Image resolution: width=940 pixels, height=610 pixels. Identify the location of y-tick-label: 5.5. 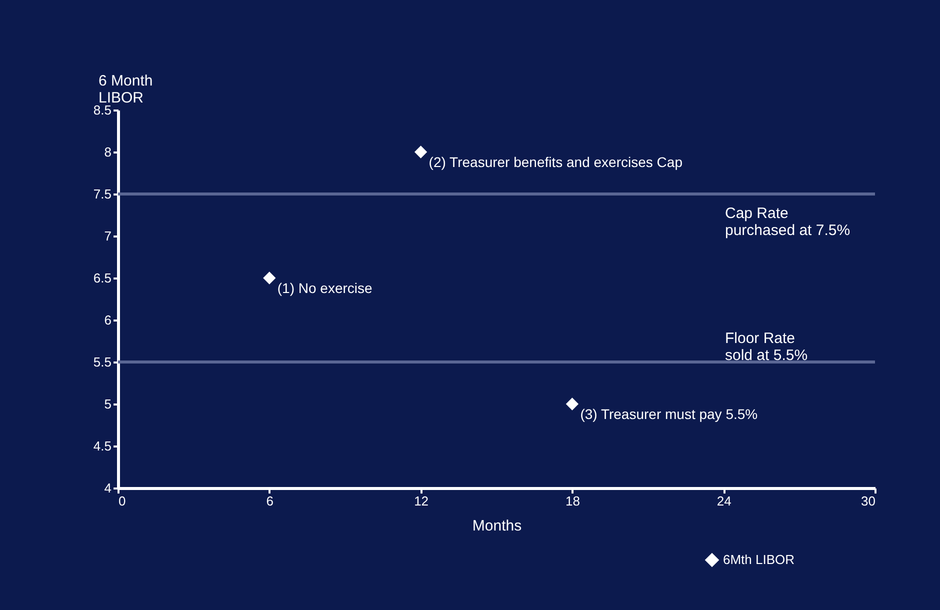
(102, 362).